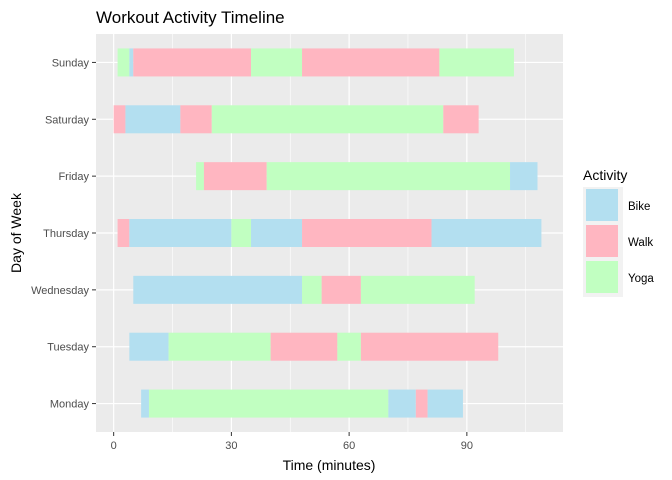 The height and width of the screenshot is (480, 672). Describe the element at coordinates (641, 279) in the screenshot. I see `legend-label-yoga: Yoga` at that location.